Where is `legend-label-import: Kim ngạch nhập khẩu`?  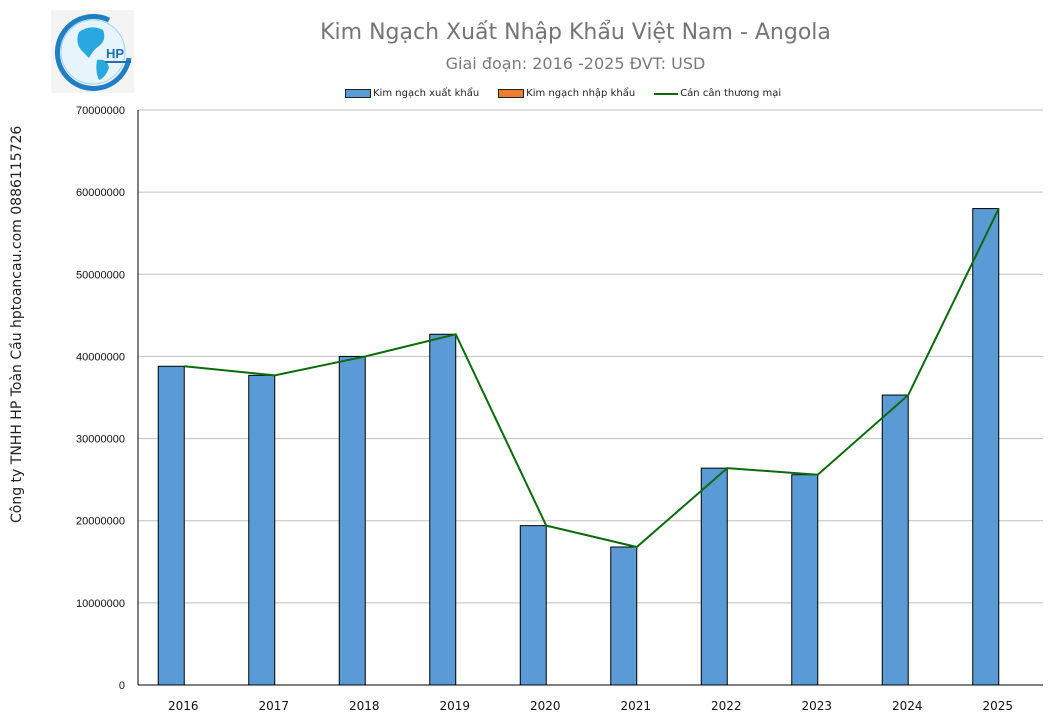 legend-label-import: Kim ngạch nhập khẩu is located at coordinates (581, 93).